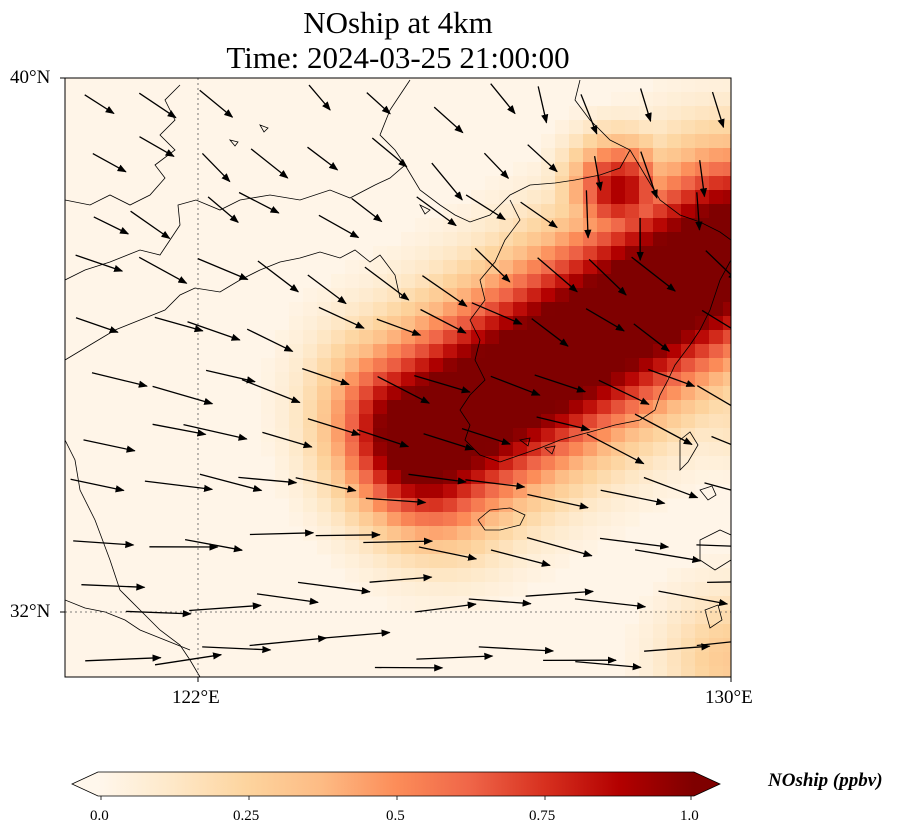  I want to click on lon-tick-label-130E: 130°E, so click(729, 697).